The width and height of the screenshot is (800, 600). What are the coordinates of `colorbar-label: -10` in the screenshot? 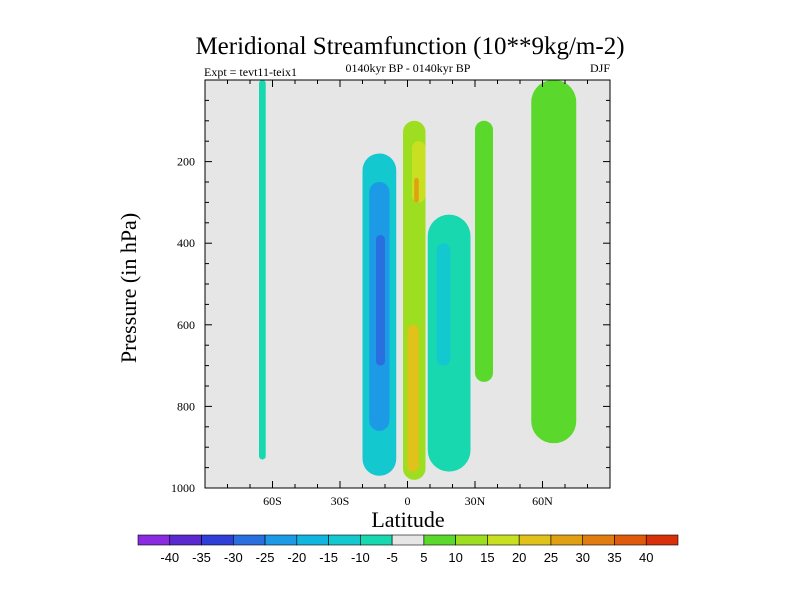 It's located at (360, 557).